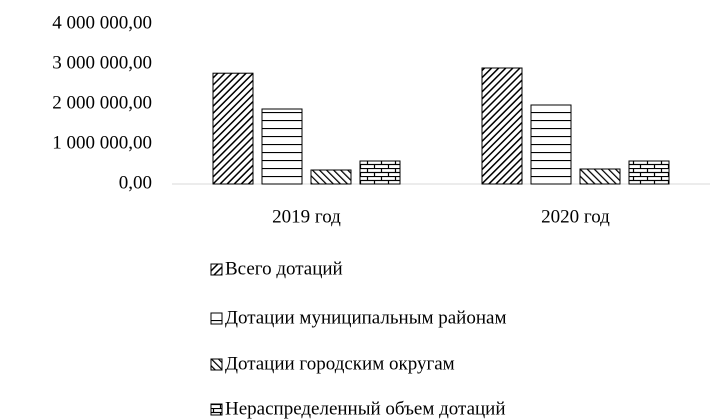 The width and height of the screenshot is (710, 420). I want to click on legend-label: Всего дотаций, so click(284, 268).